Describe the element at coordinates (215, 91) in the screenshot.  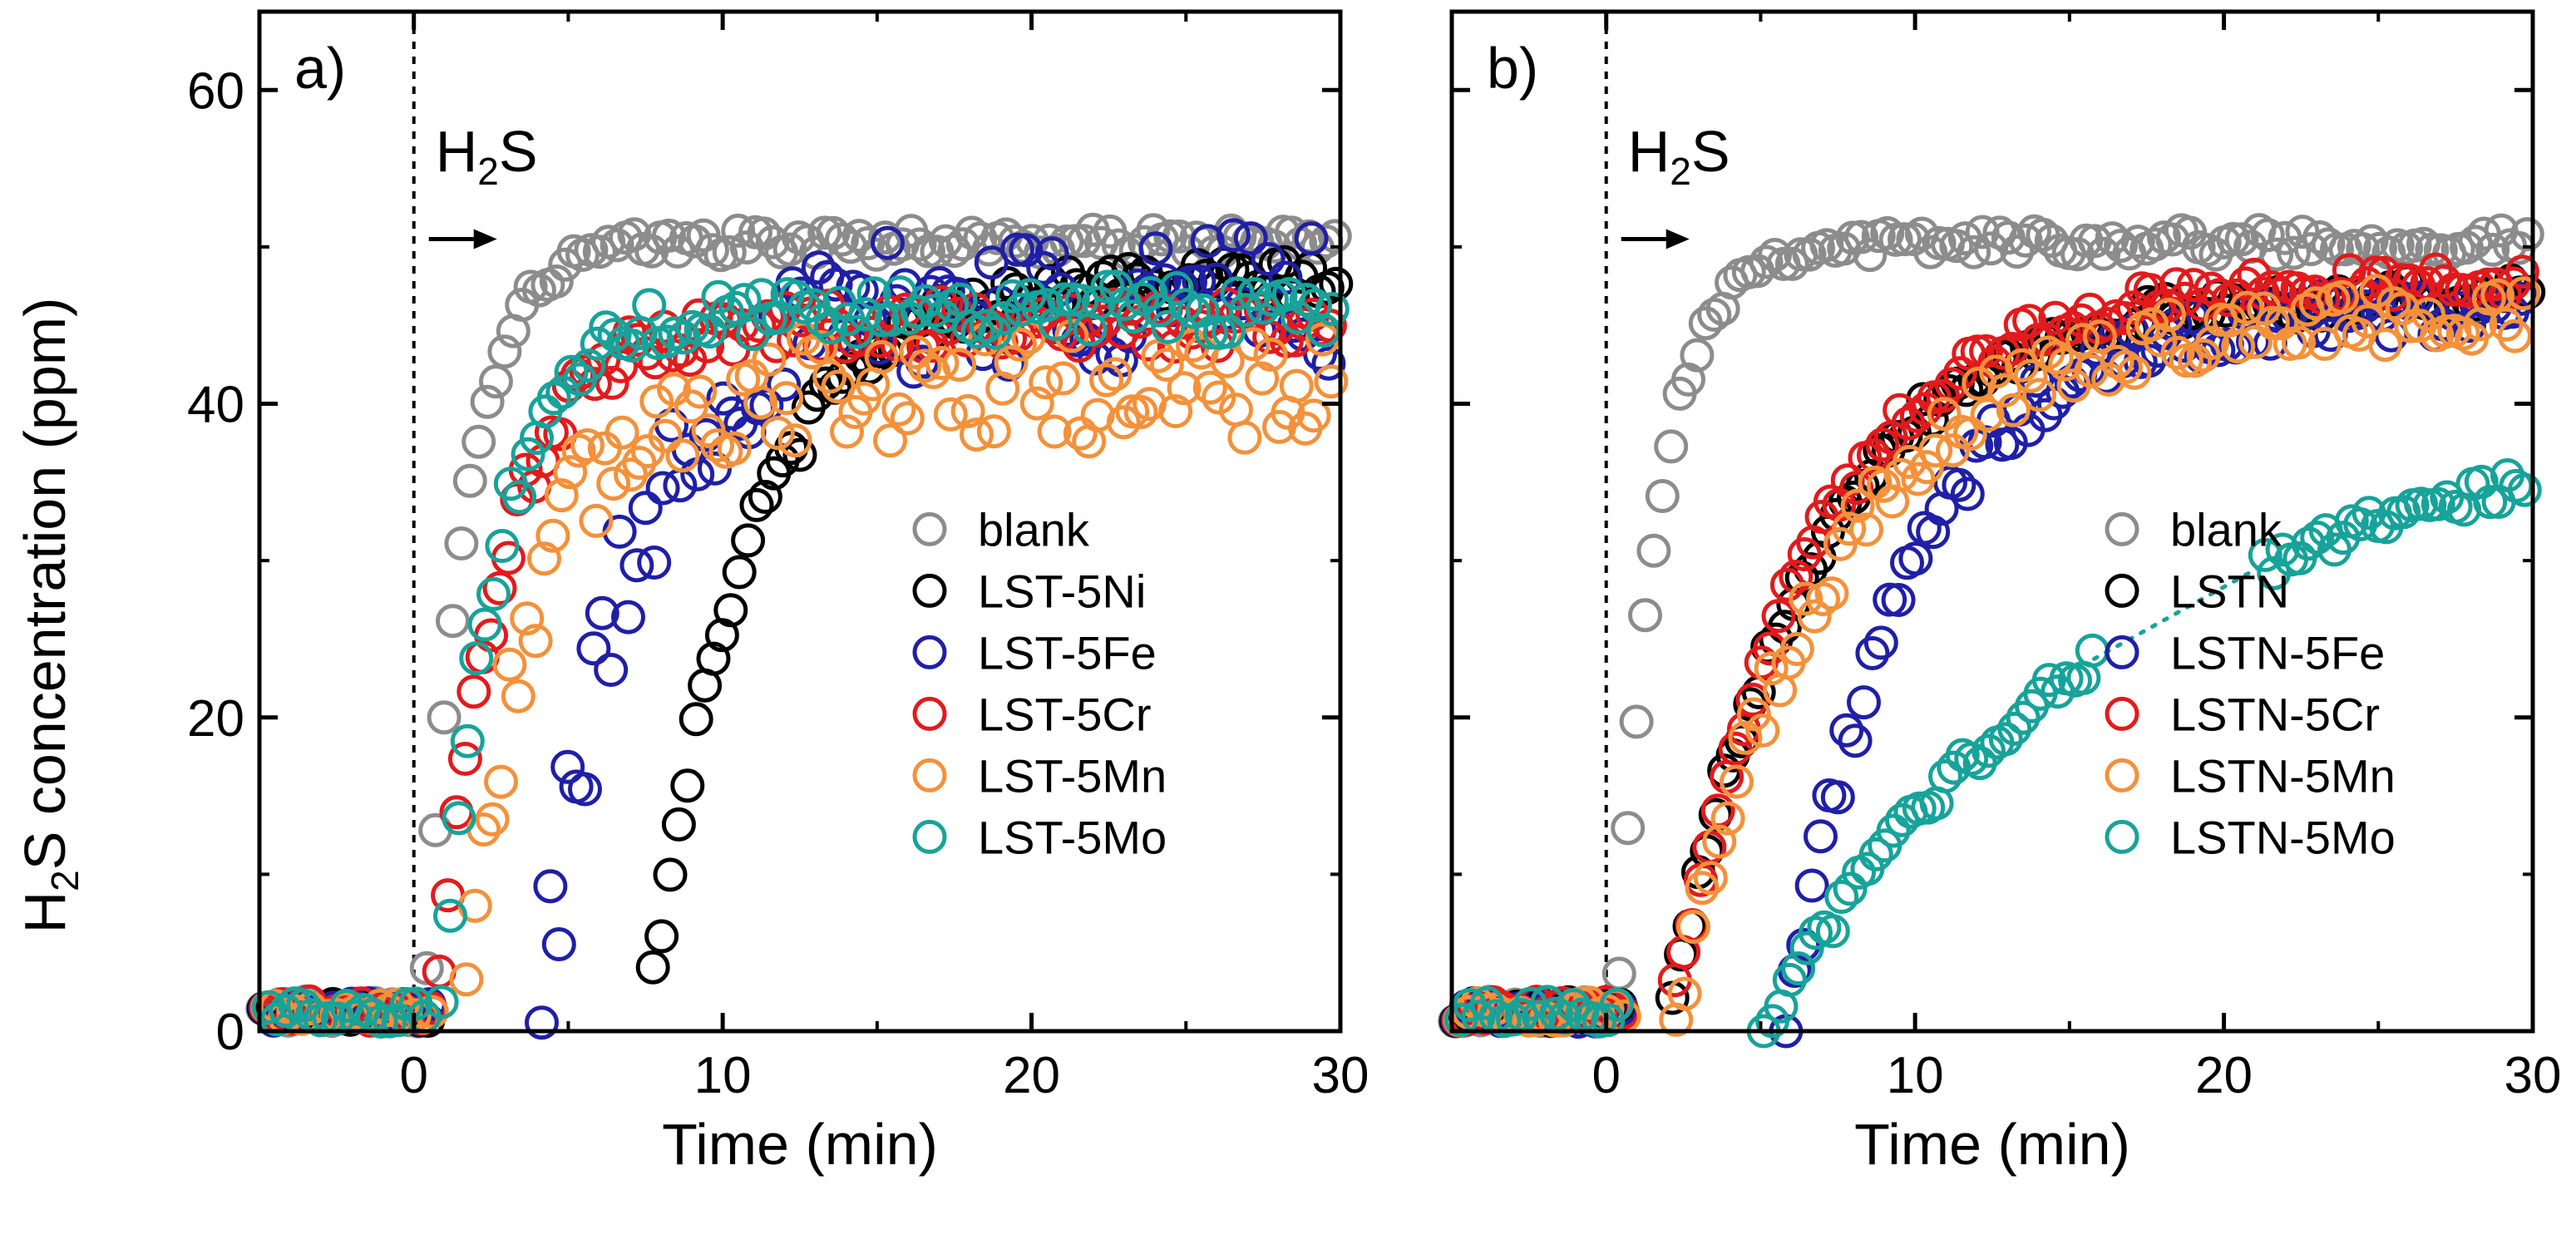
I see `y-tick-label: 60` at that location.